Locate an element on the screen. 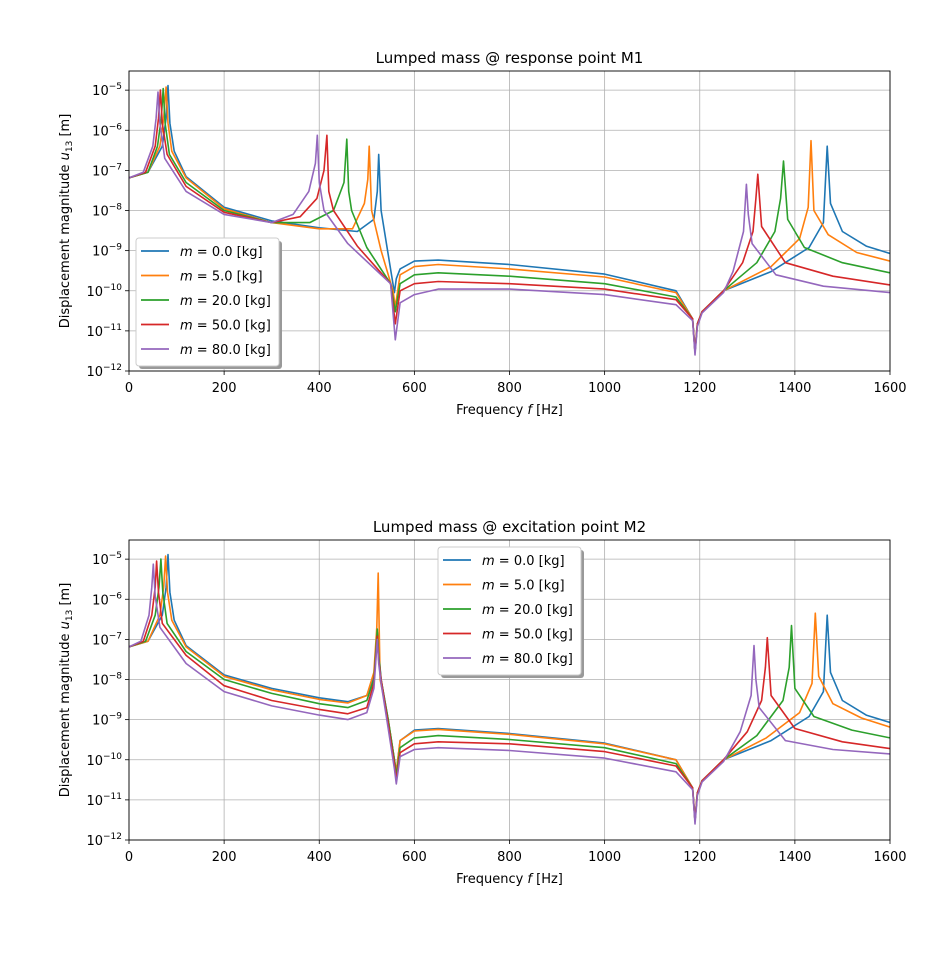 The height and width of the screenshot is (966, 938). chart-title: Lumped mass @ response point M1 is located at coordinates (510, 58).